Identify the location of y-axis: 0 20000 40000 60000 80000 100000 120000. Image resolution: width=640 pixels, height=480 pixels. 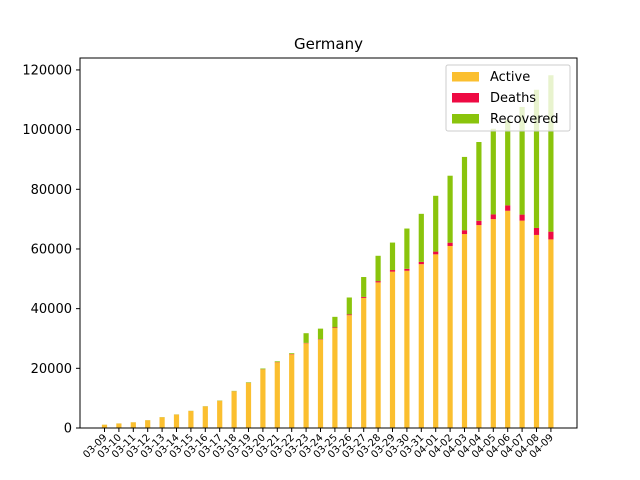
(51, 250).